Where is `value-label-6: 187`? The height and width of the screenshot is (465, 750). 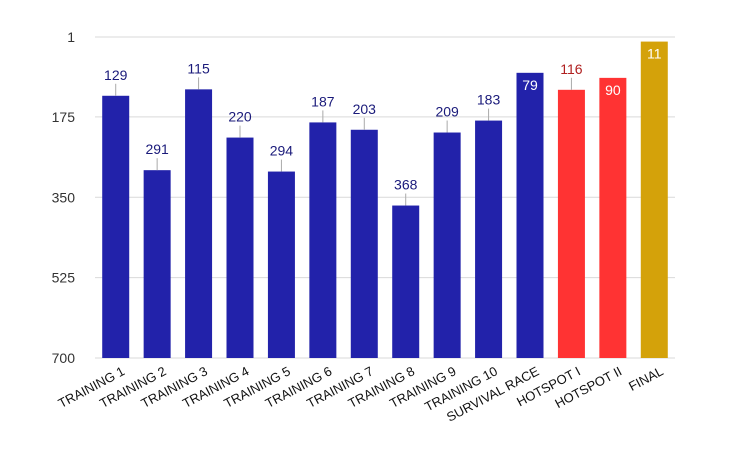
value-label-6: 187 is located at coordinates (323, 101).